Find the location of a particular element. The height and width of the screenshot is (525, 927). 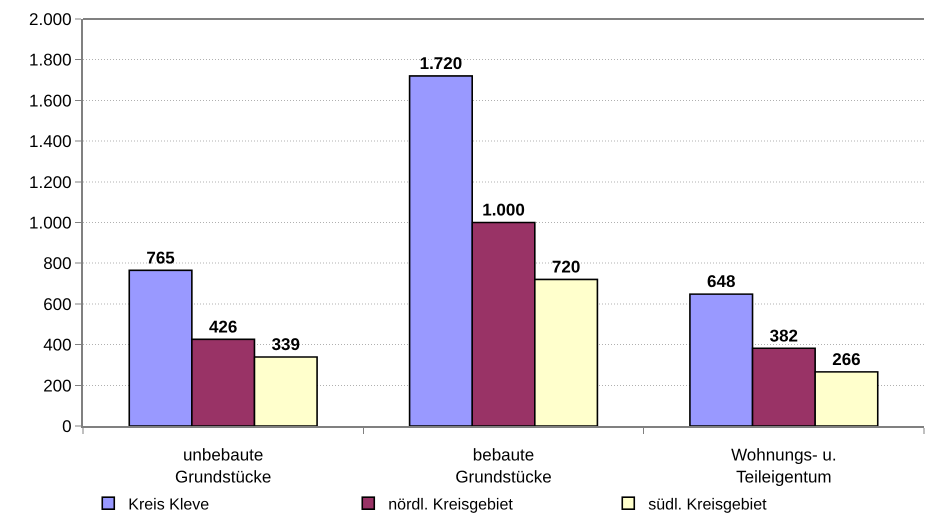

y-tick-label: 600 is located at coordinates (57, 304).